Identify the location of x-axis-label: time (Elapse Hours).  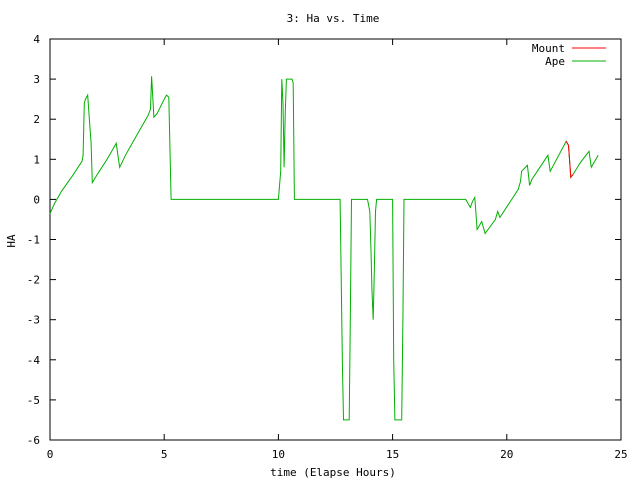
(333, 472).